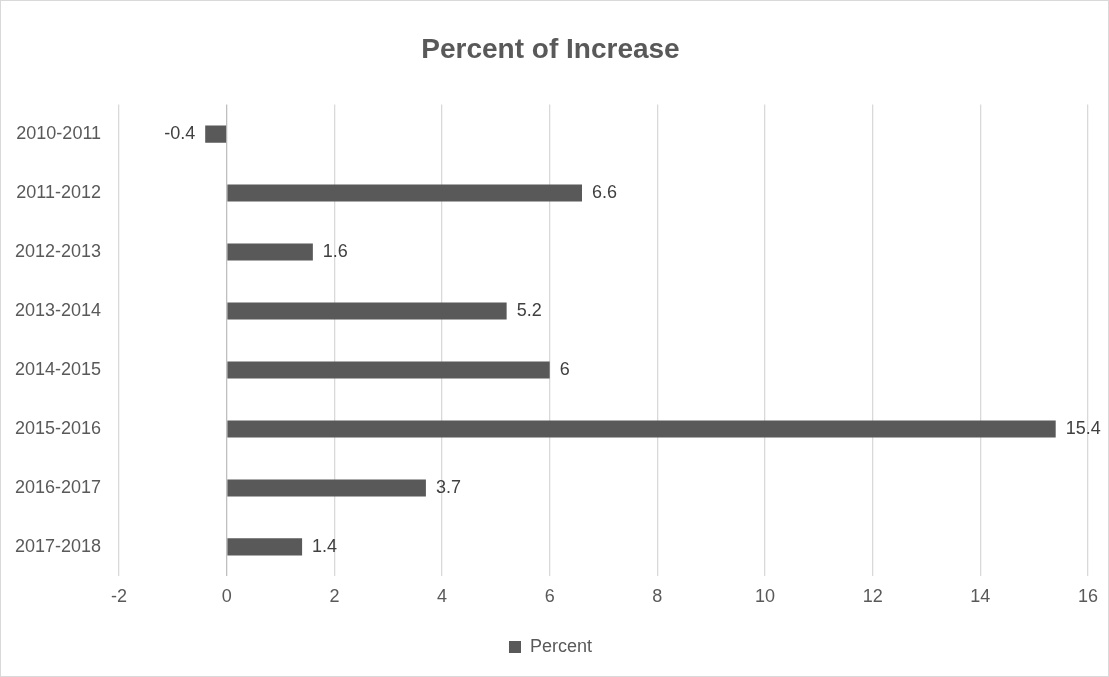 This screenshot has width=1109, height=677. Describe the element at coordinates (448, 486) in the screenshot. I see `data-label: 3.7` at that location.